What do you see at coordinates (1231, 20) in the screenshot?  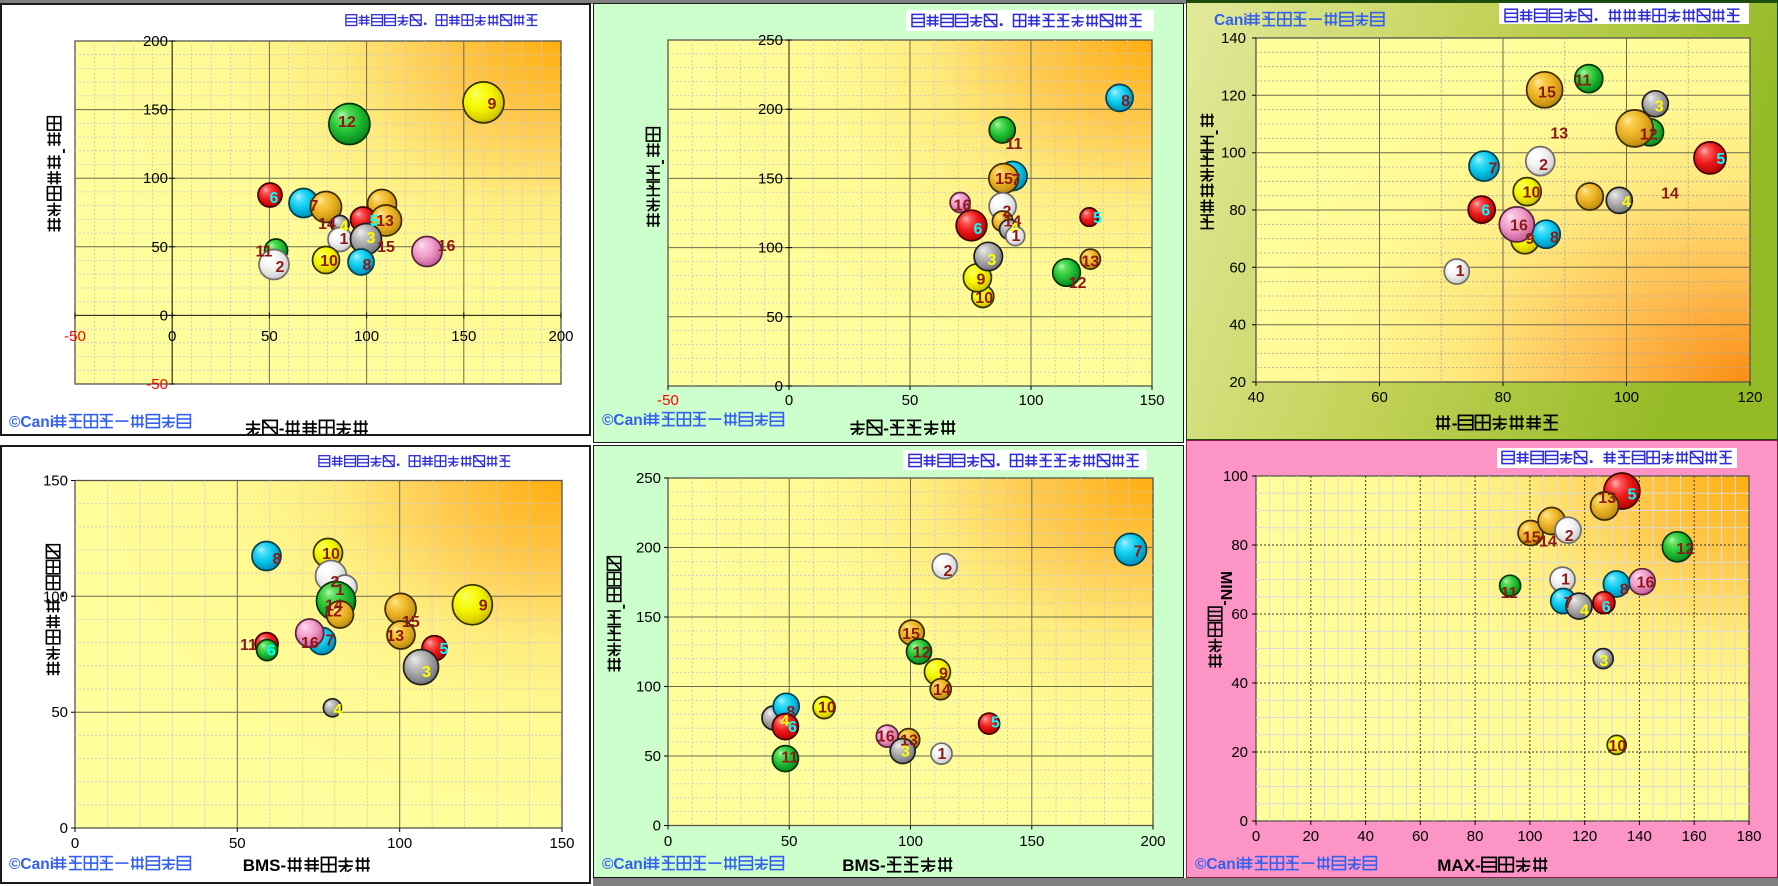 I see `svg-text: Cani` at bounding box center [1231, 20].